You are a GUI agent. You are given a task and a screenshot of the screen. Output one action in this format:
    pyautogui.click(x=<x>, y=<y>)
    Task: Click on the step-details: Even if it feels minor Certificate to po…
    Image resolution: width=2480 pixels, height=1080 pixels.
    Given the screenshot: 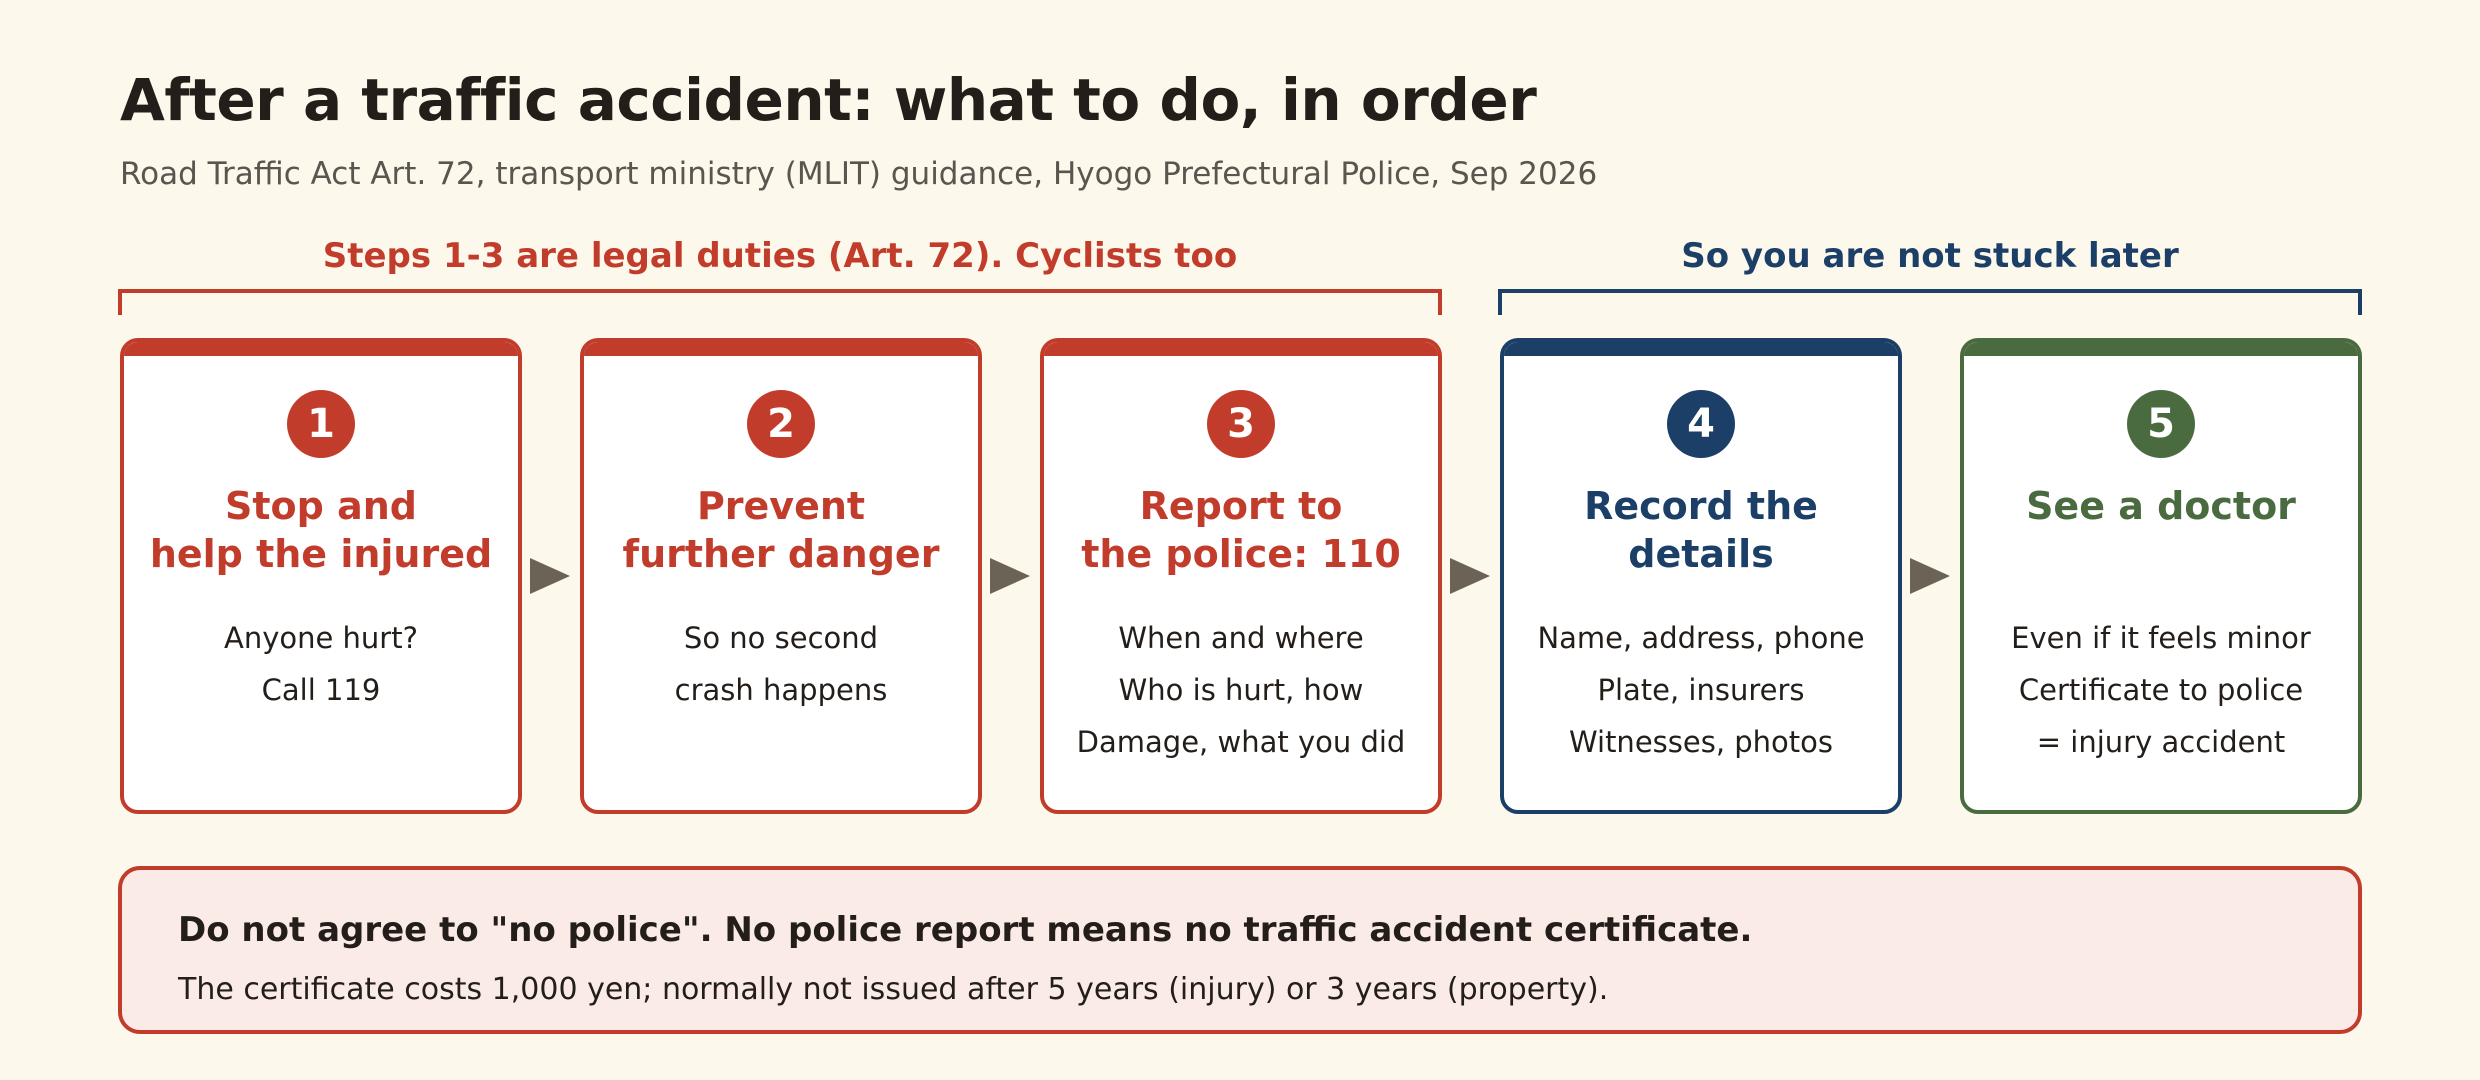 What is the action you would take?
    pyautogui.click(x=2161, y=690)
    